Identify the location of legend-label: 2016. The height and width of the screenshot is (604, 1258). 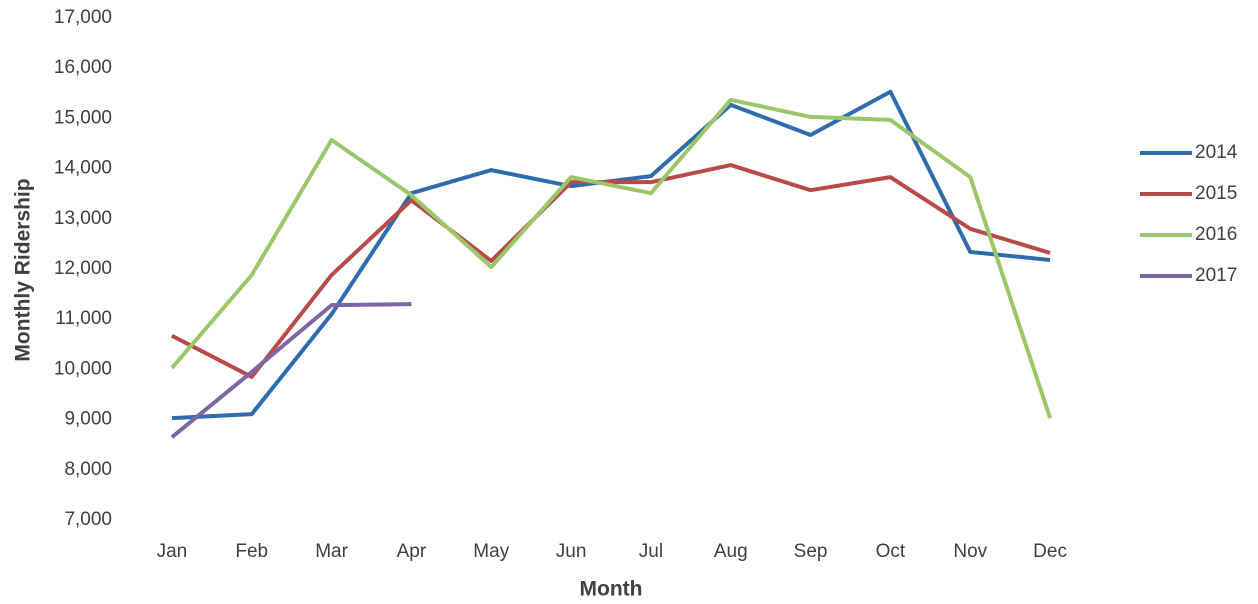
(1216, 234).